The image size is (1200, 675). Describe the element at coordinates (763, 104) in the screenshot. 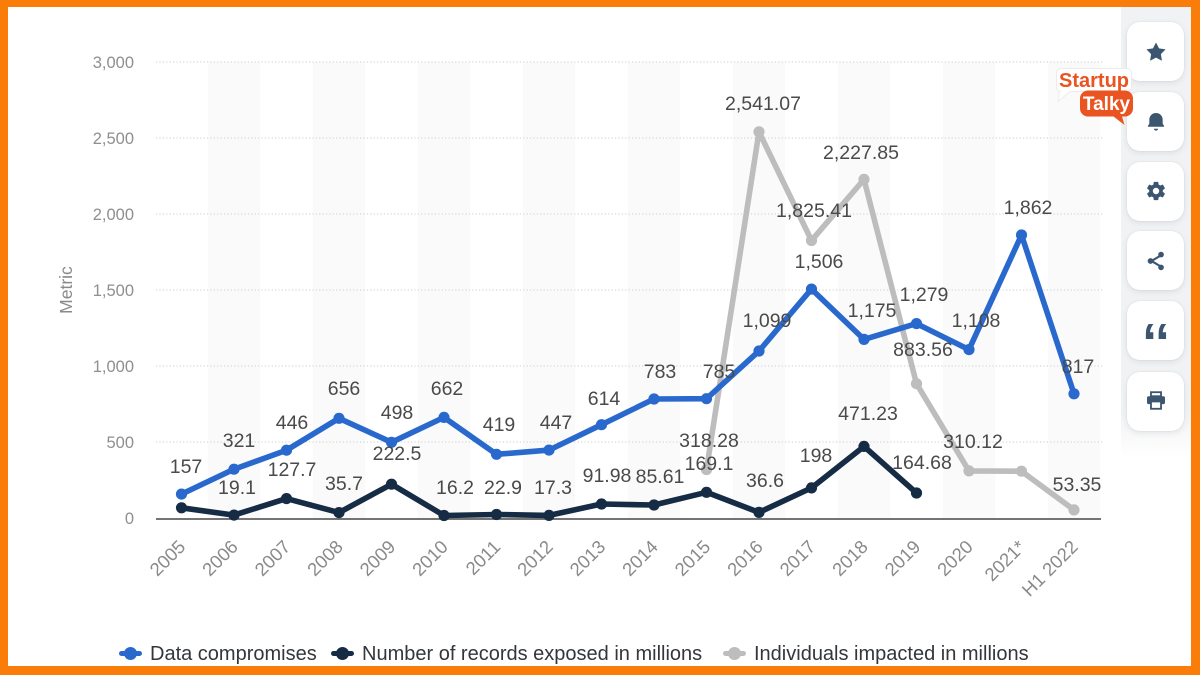

I see `svg-text: 2,541.07` at that location.